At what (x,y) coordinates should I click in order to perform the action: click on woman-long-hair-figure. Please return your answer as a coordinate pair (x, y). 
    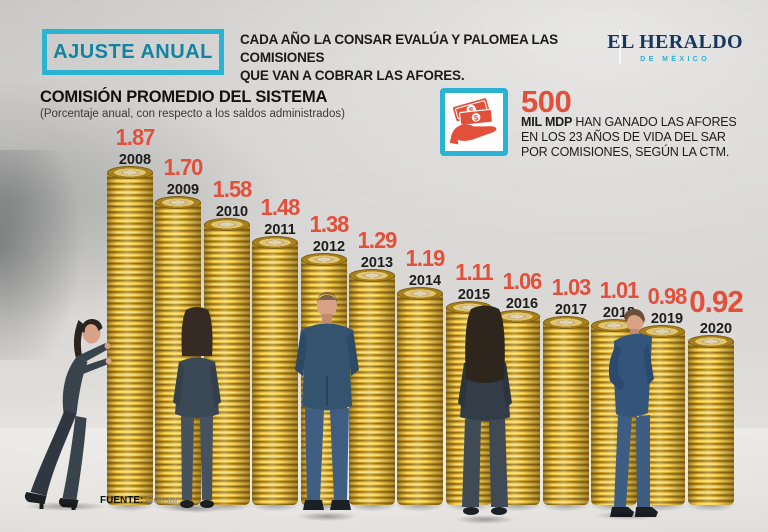
    Looking at the image, I should click on (485, 410).